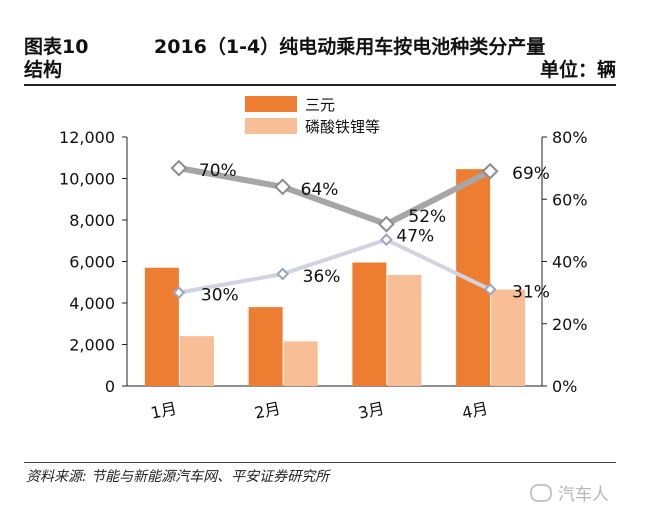 The height and width of the screenshot is (523, 645). I want to click on share-line-ternary, so click(335, 196).